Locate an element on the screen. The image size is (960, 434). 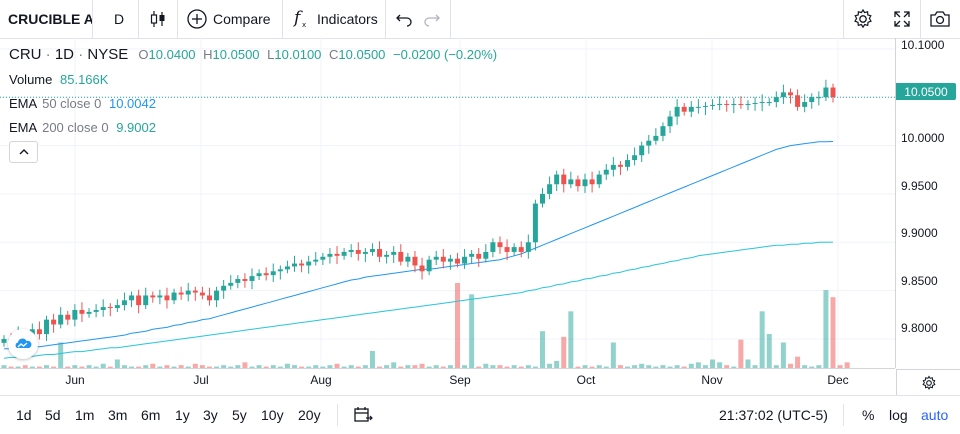
ema50-legend: EMA 50 close 0 10.0042 is located at coordinates (82, 103).